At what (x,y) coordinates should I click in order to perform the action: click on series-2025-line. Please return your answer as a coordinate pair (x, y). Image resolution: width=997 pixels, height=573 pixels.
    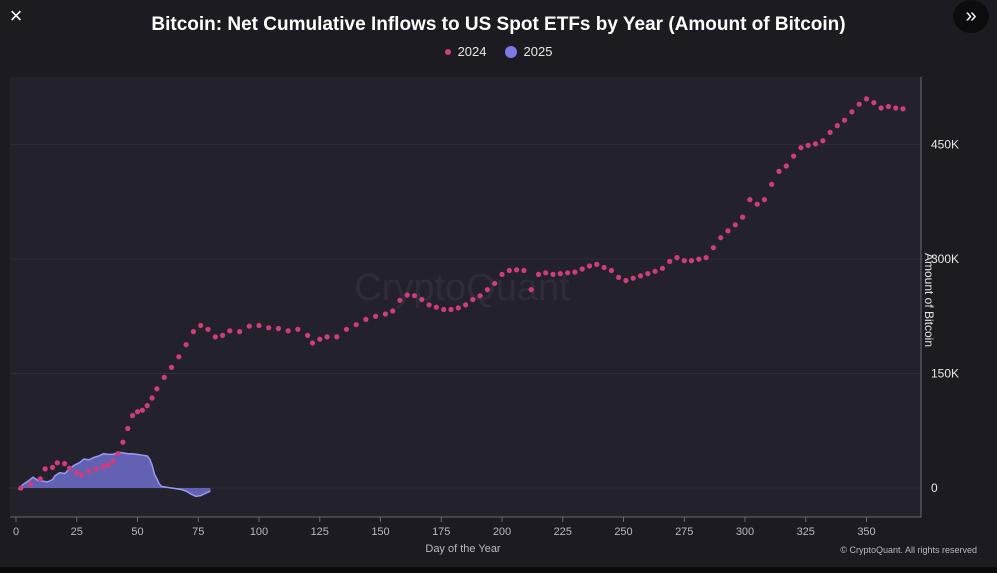
    Looking at the image, I should click on (114, 474).